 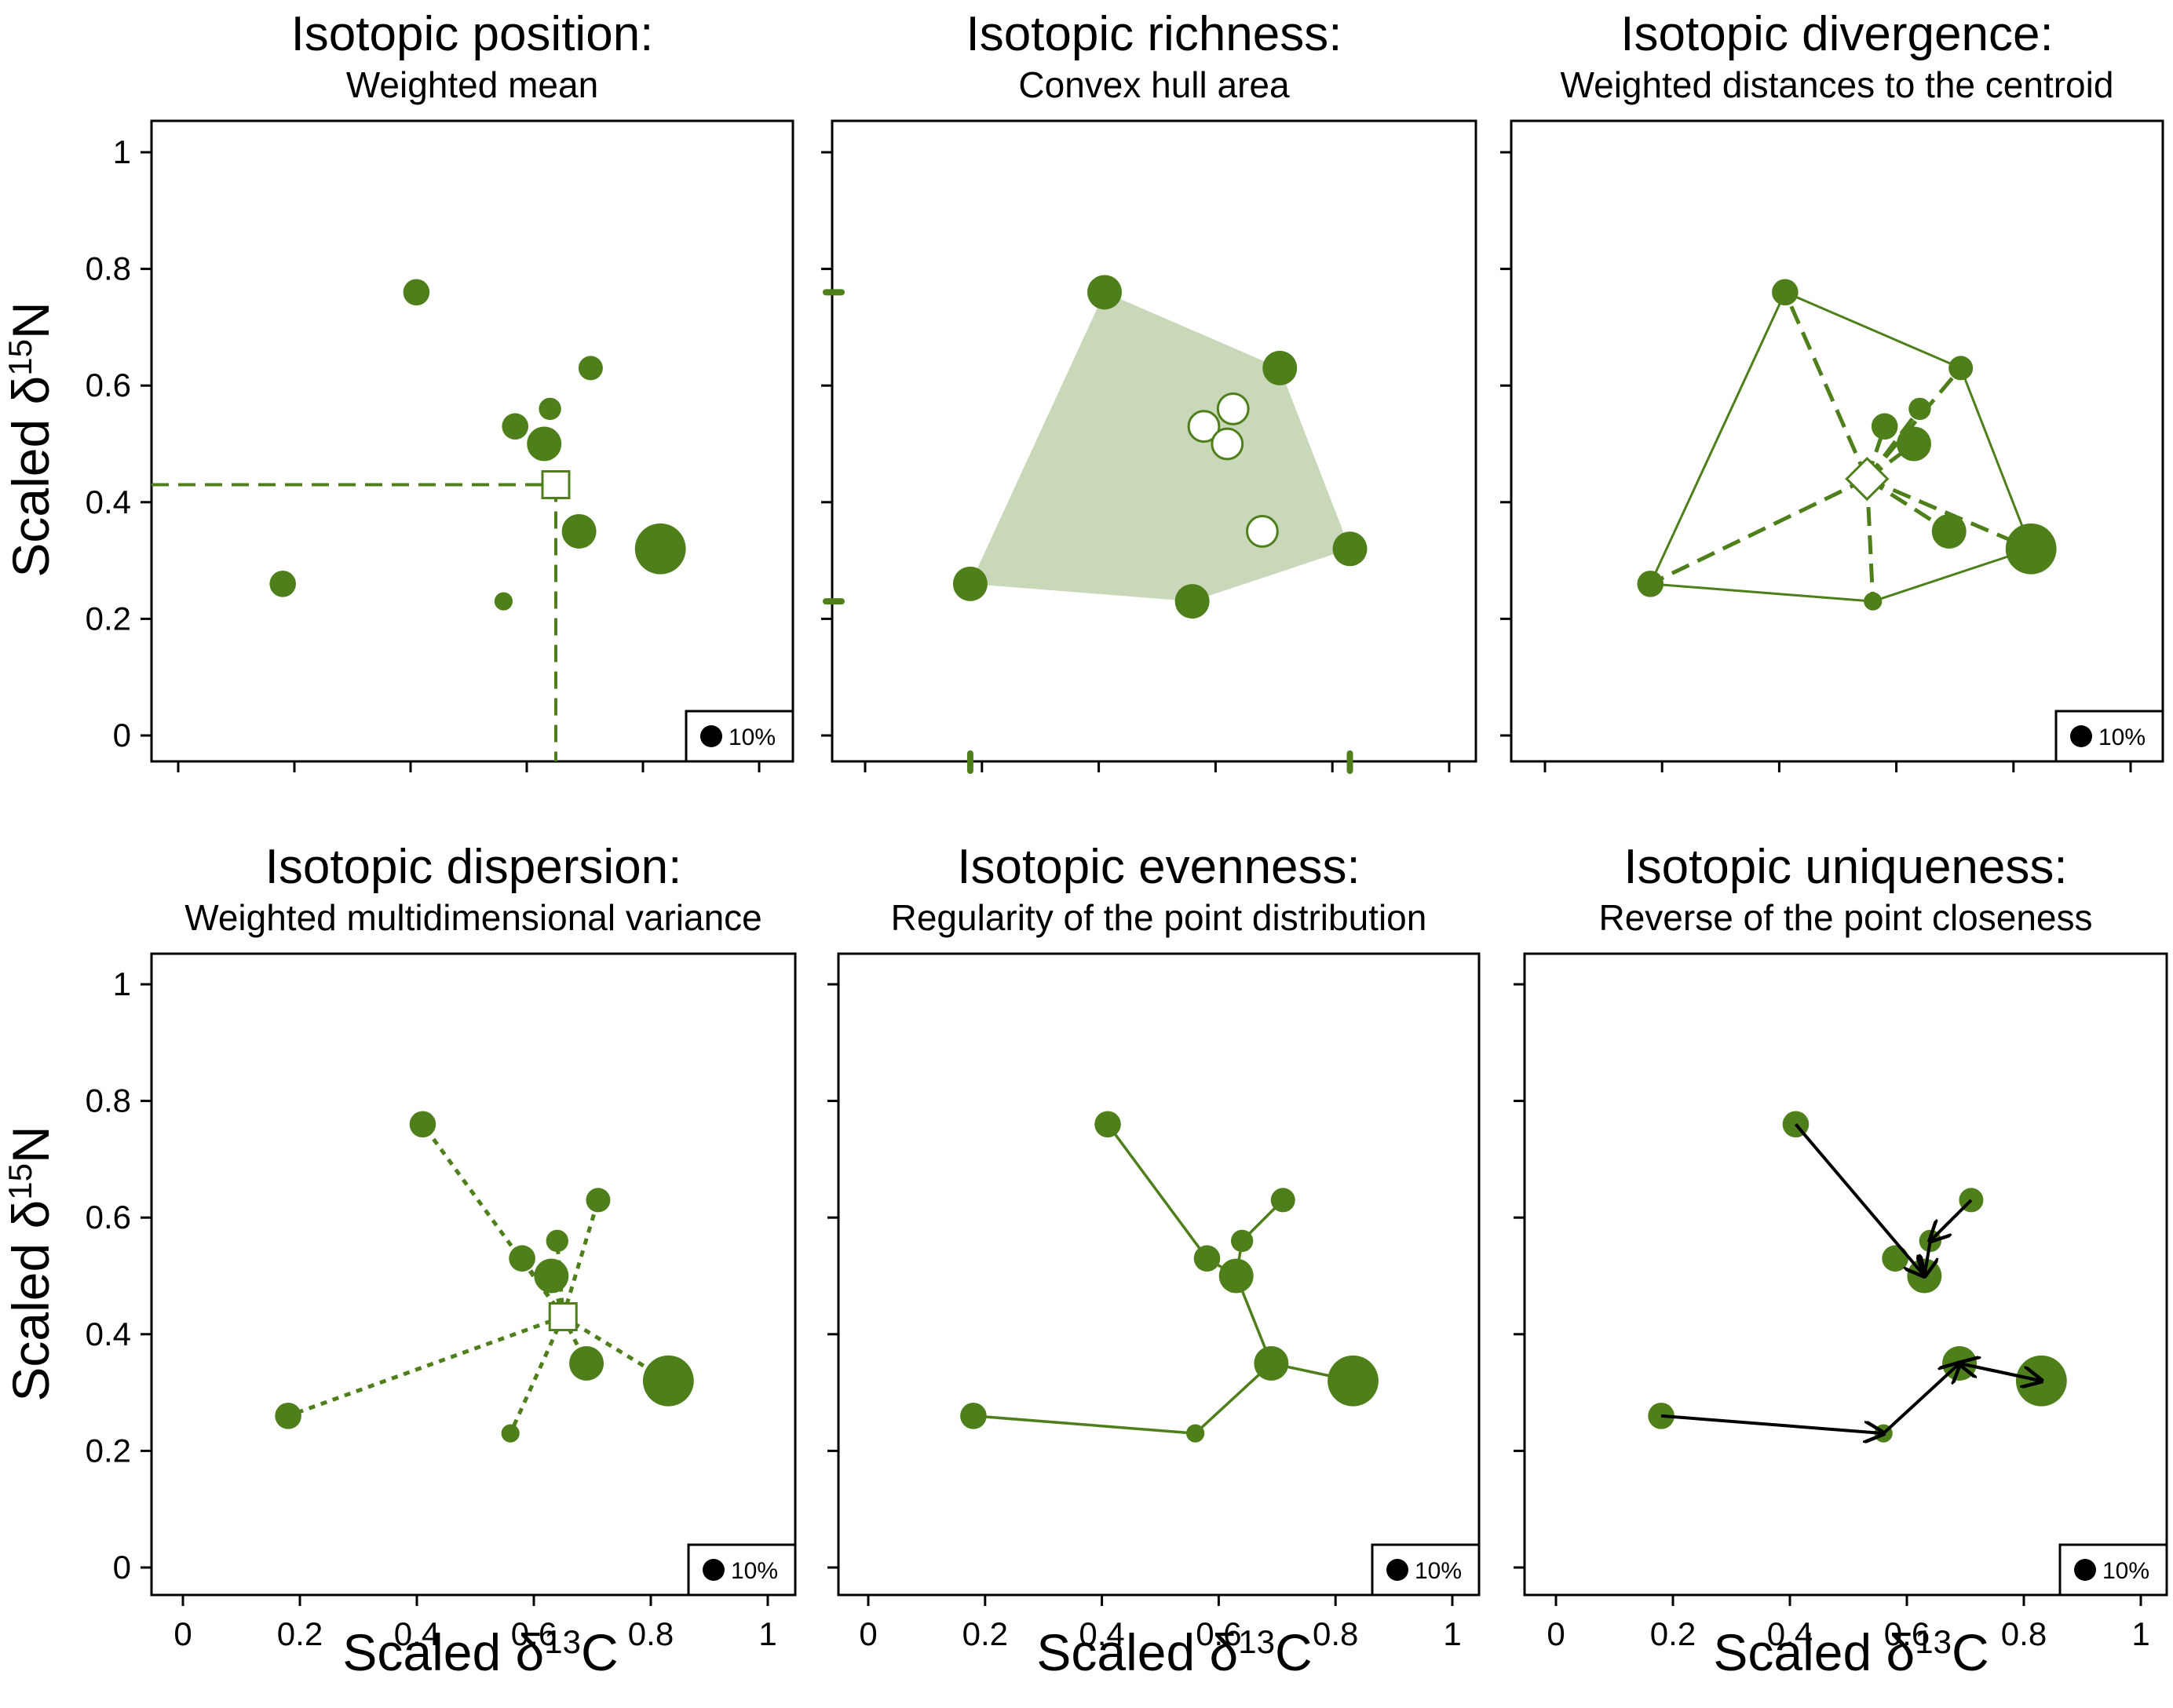 What do you see at coordinates (122, 1567) in the screenshot?
I see `y-tick-label: 0` at bounding box center [122, 1567].